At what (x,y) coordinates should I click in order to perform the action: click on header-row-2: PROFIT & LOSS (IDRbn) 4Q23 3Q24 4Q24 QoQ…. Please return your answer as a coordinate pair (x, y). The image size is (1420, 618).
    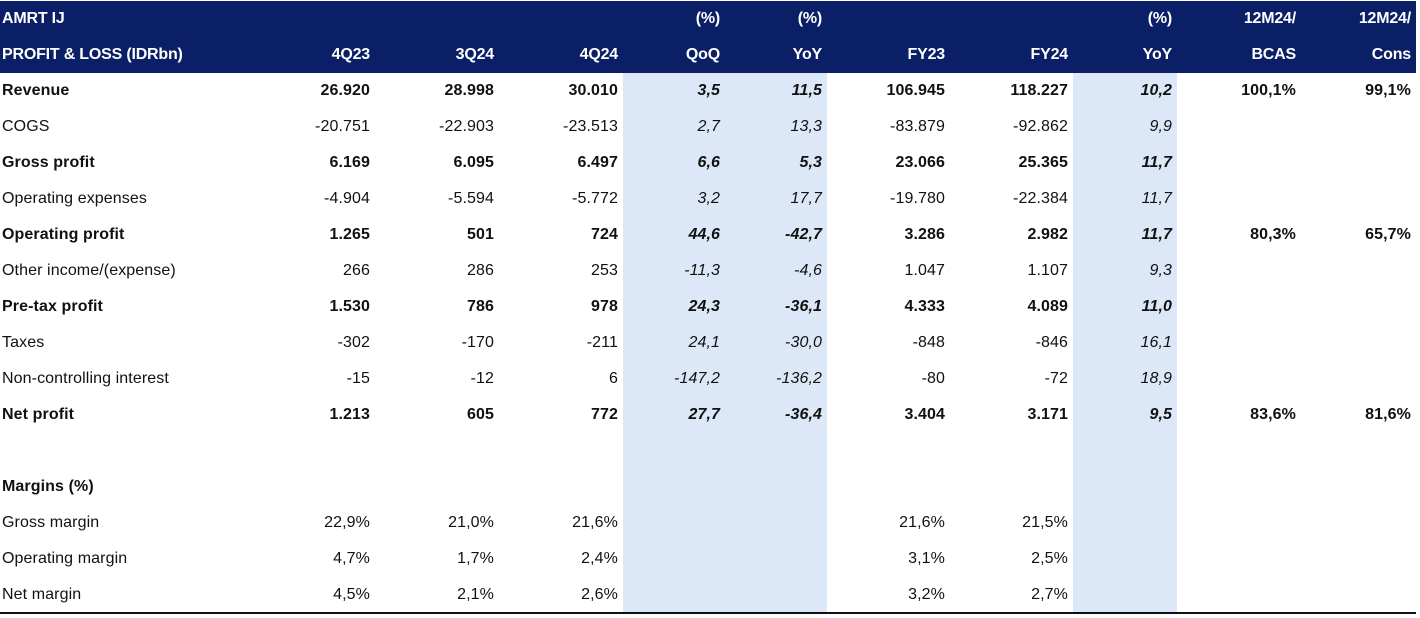
    Looking at the image, I should click on (708, 55).